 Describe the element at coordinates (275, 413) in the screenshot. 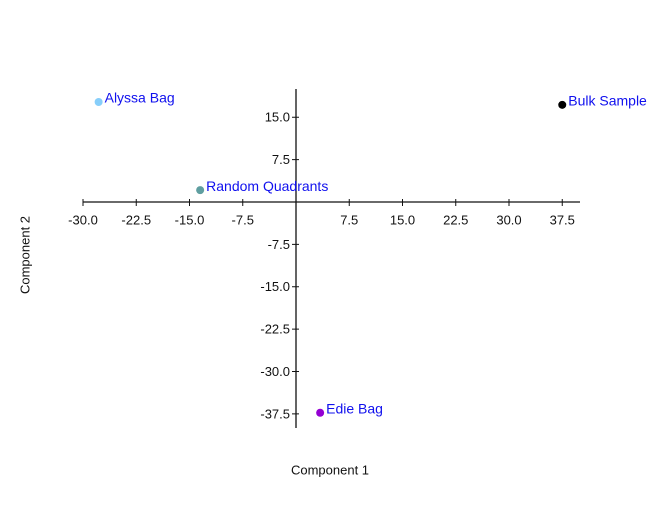

I see `y-tick-label: -37.5` at that location.